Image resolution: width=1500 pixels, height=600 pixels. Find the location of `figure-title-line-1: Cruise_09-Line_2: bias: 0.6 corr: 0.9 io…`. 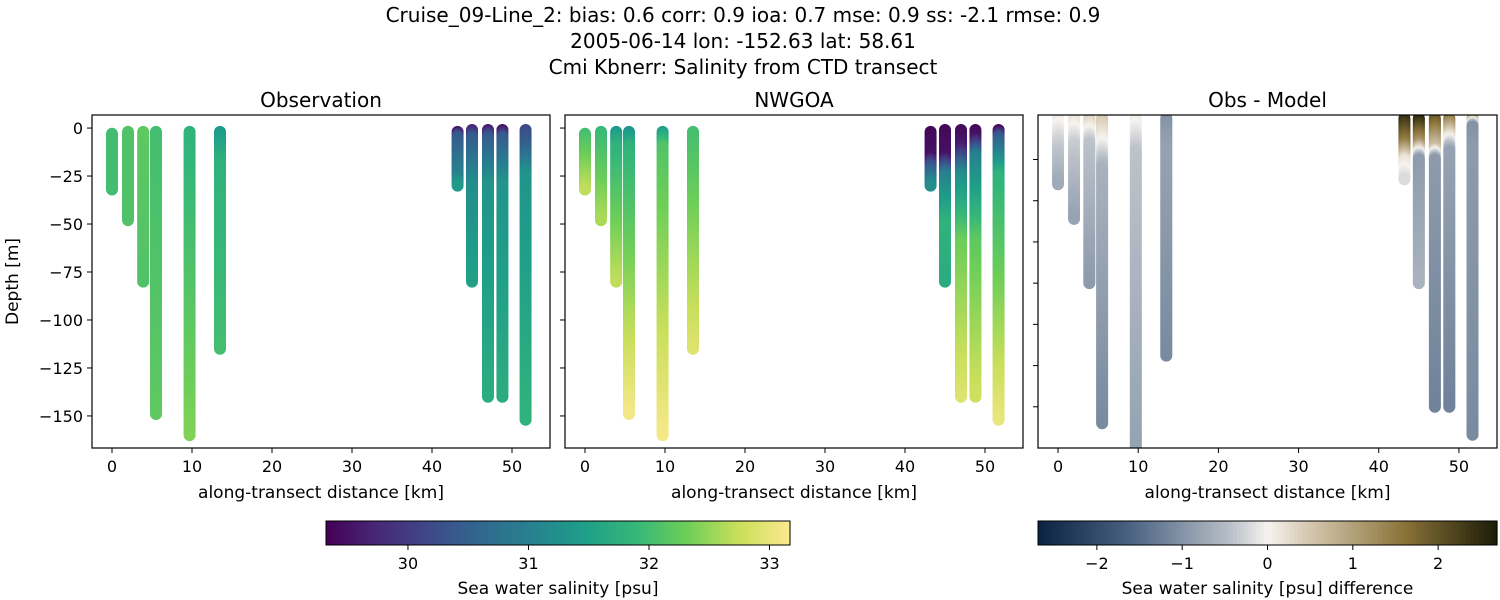

figure-title-line-1: Cruise_09-Line_2: bias: 0.6 corr: 0.9 io… is located at coordinates (743, 15).